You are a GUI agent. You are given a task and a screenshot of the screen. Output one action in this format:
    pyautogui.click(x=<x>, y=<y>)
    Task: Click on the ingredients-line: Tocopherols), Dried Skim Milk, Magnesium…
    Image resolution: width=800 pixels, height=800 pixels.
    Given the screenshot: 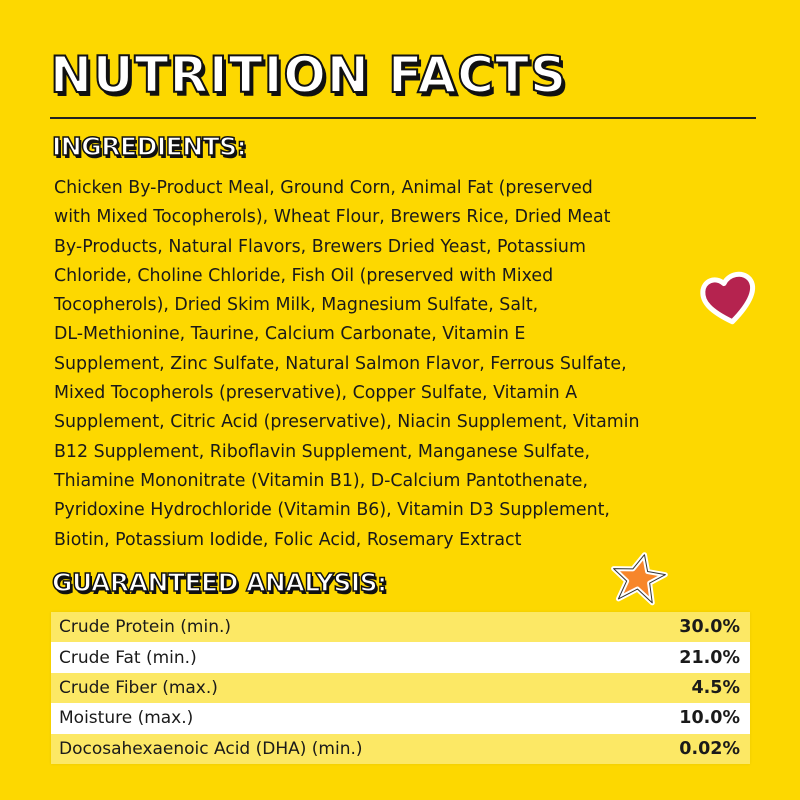 What is the action you would take?
    pyautogui.click(x=296, y=305)
    